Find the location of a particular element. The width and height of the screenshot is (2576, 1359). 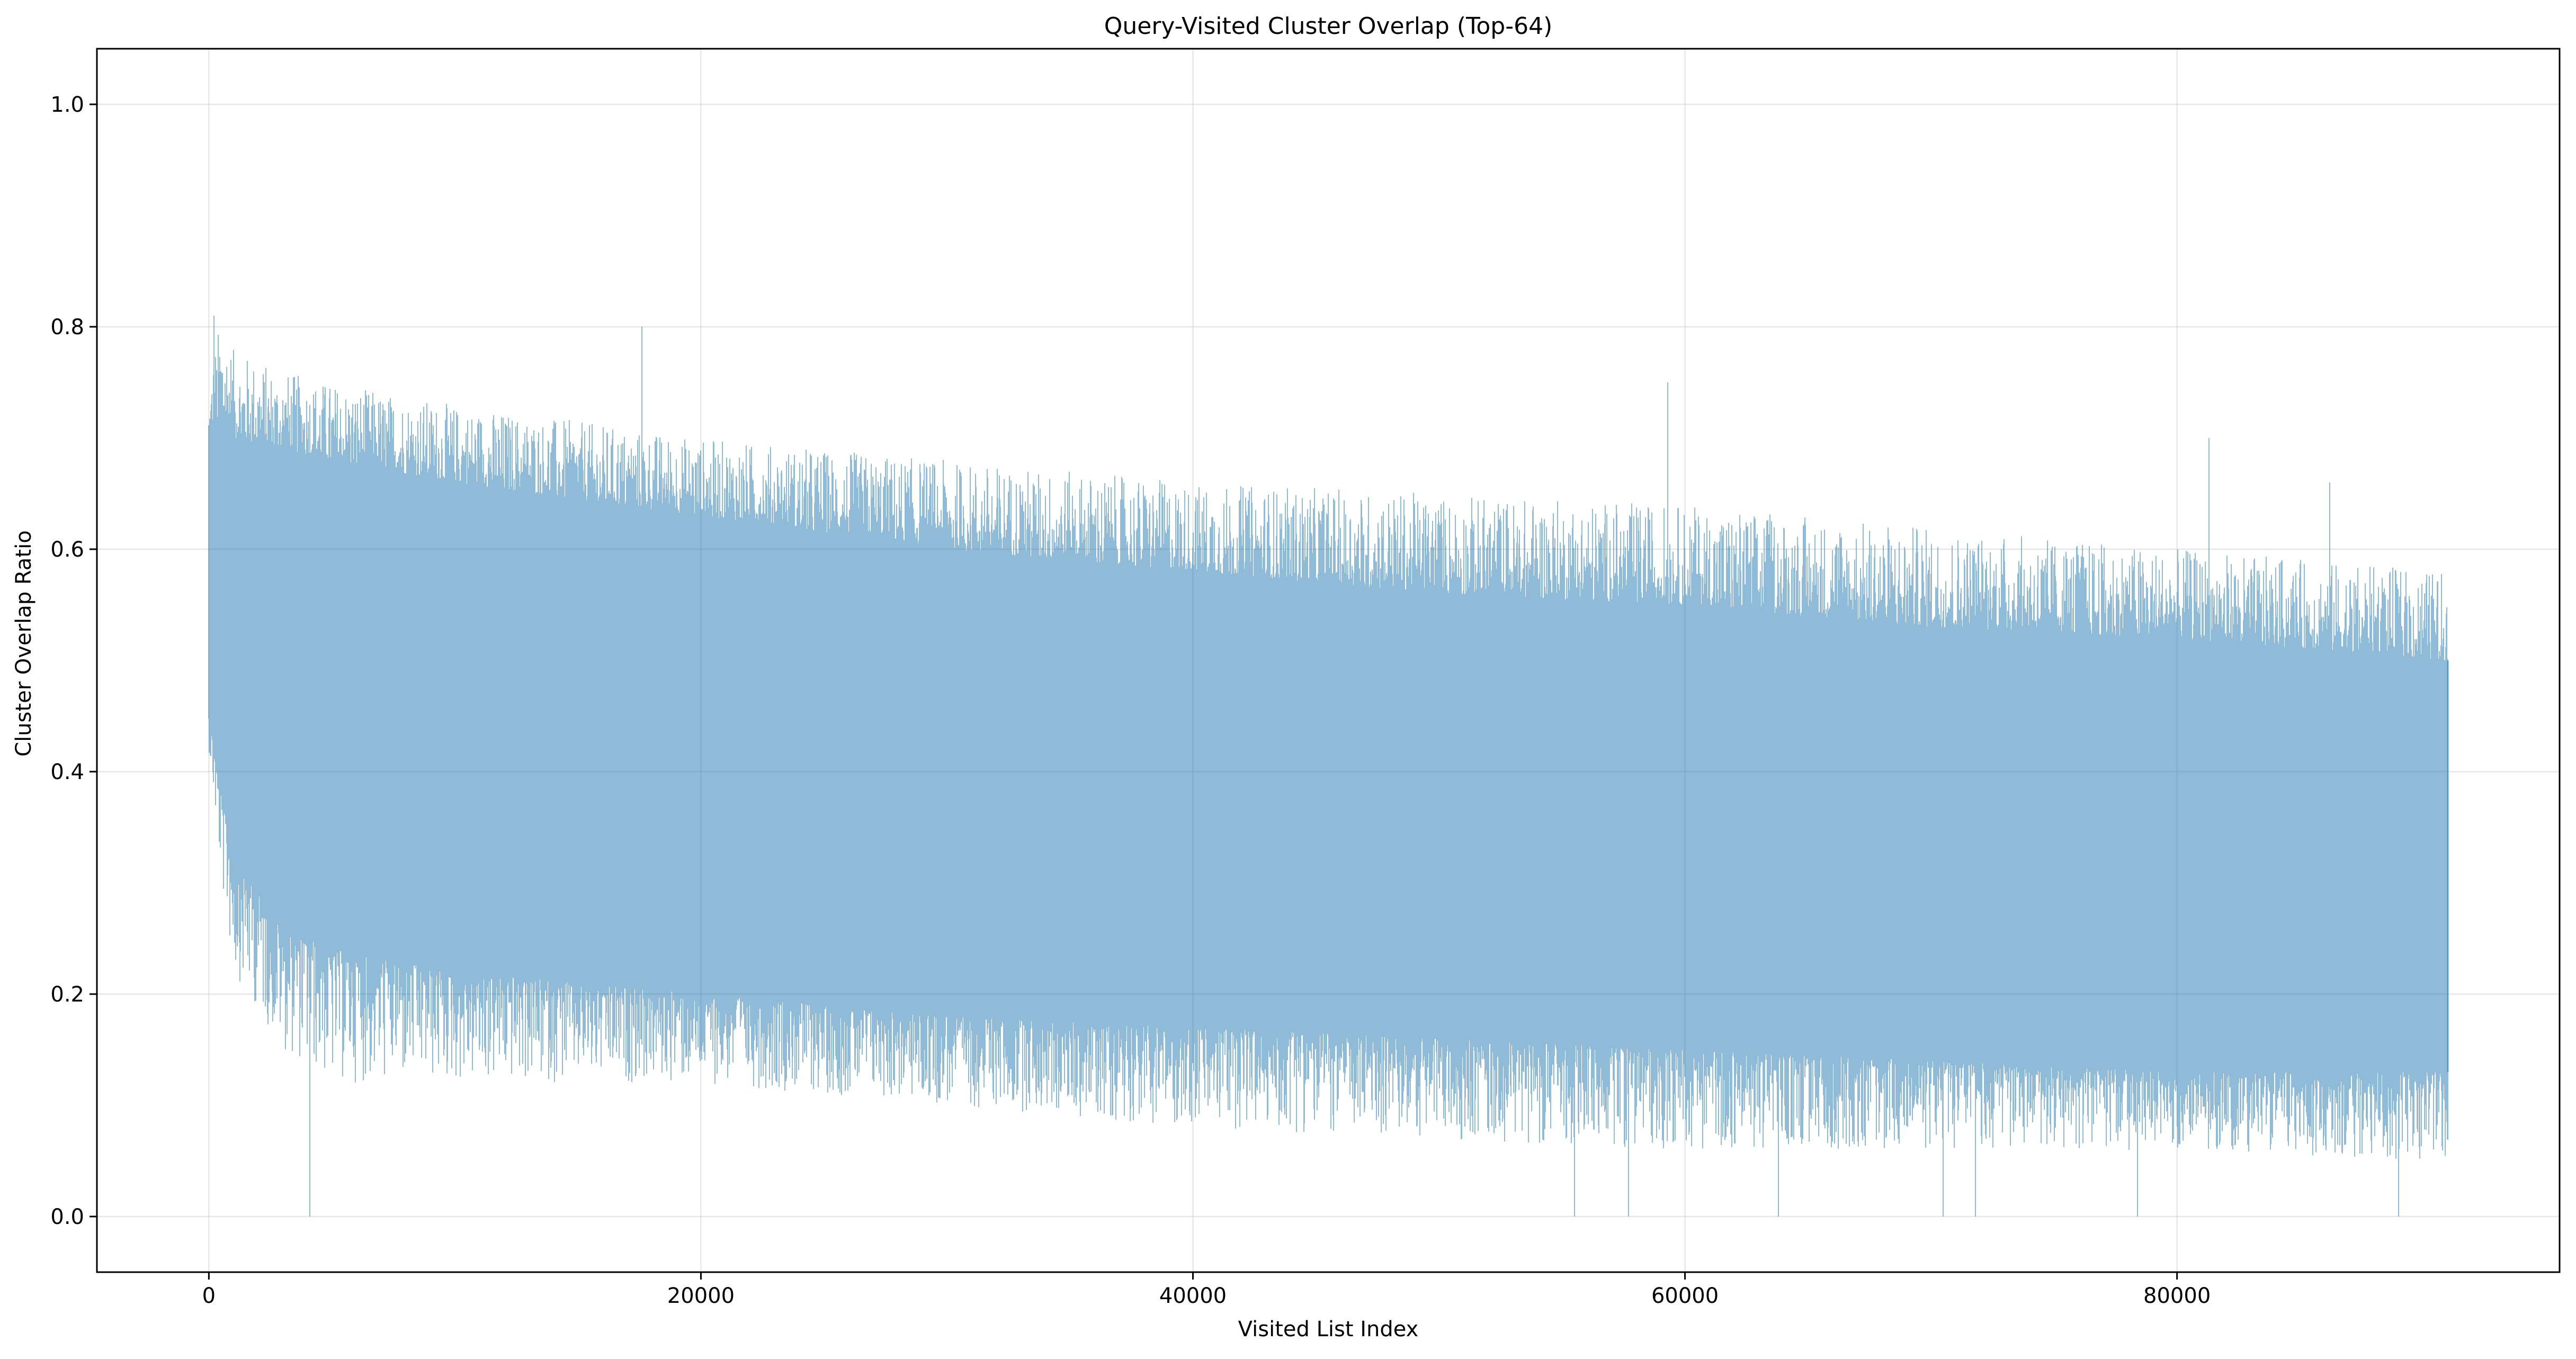

x-tick-label: 60000 is located at coordinates (1685, 1296).